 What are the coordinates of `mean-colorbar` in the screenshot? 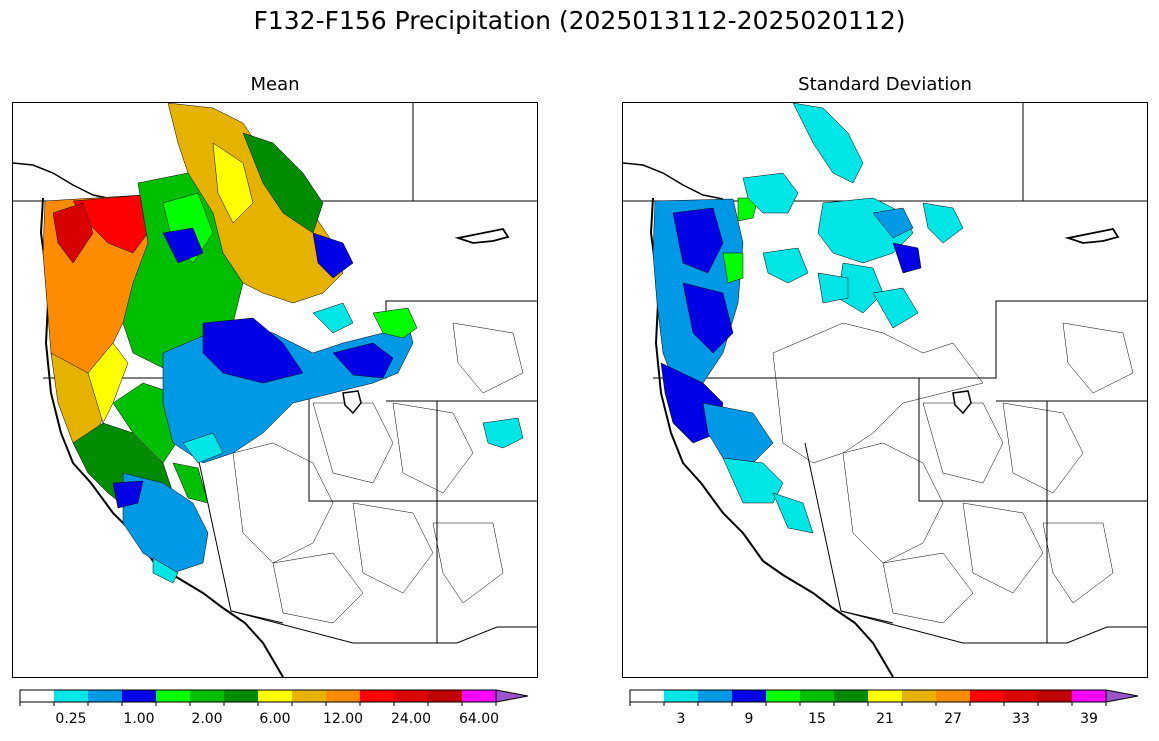 It's located at (279, 697).